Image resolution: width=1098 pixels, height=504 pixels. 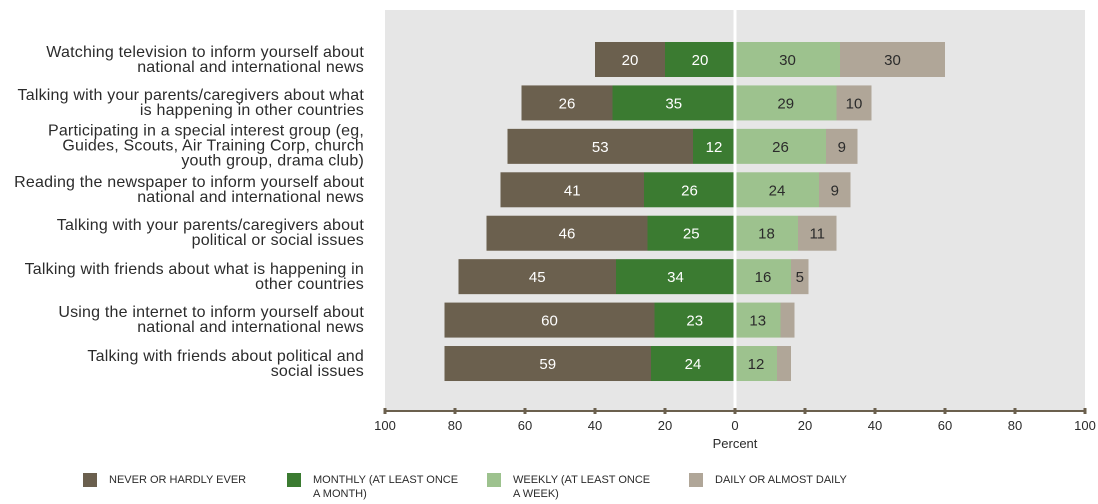 I want to click on value-label: 23, so click(x=694, y=321).